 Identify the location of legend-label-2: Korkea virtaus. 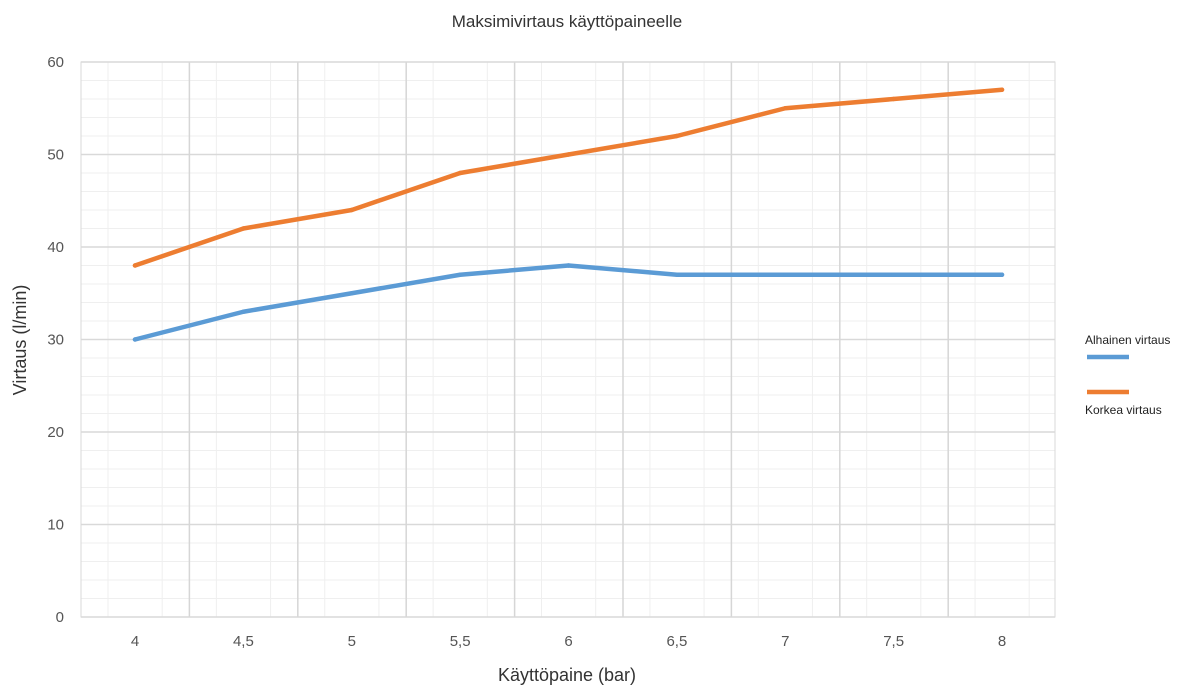
(1123, 410).